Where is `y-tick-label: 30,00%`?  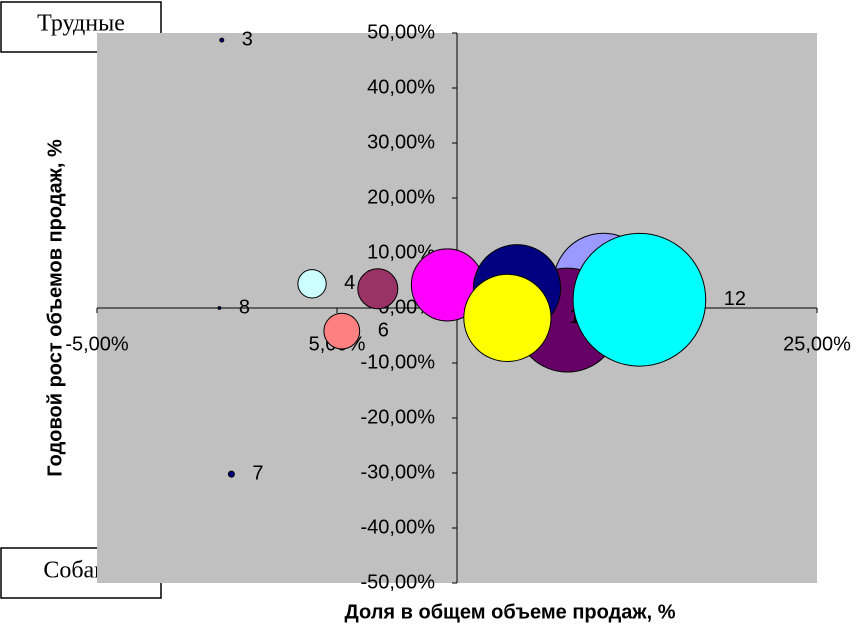 y-tick-label: 30,00% is located at coordinates (401, 142).